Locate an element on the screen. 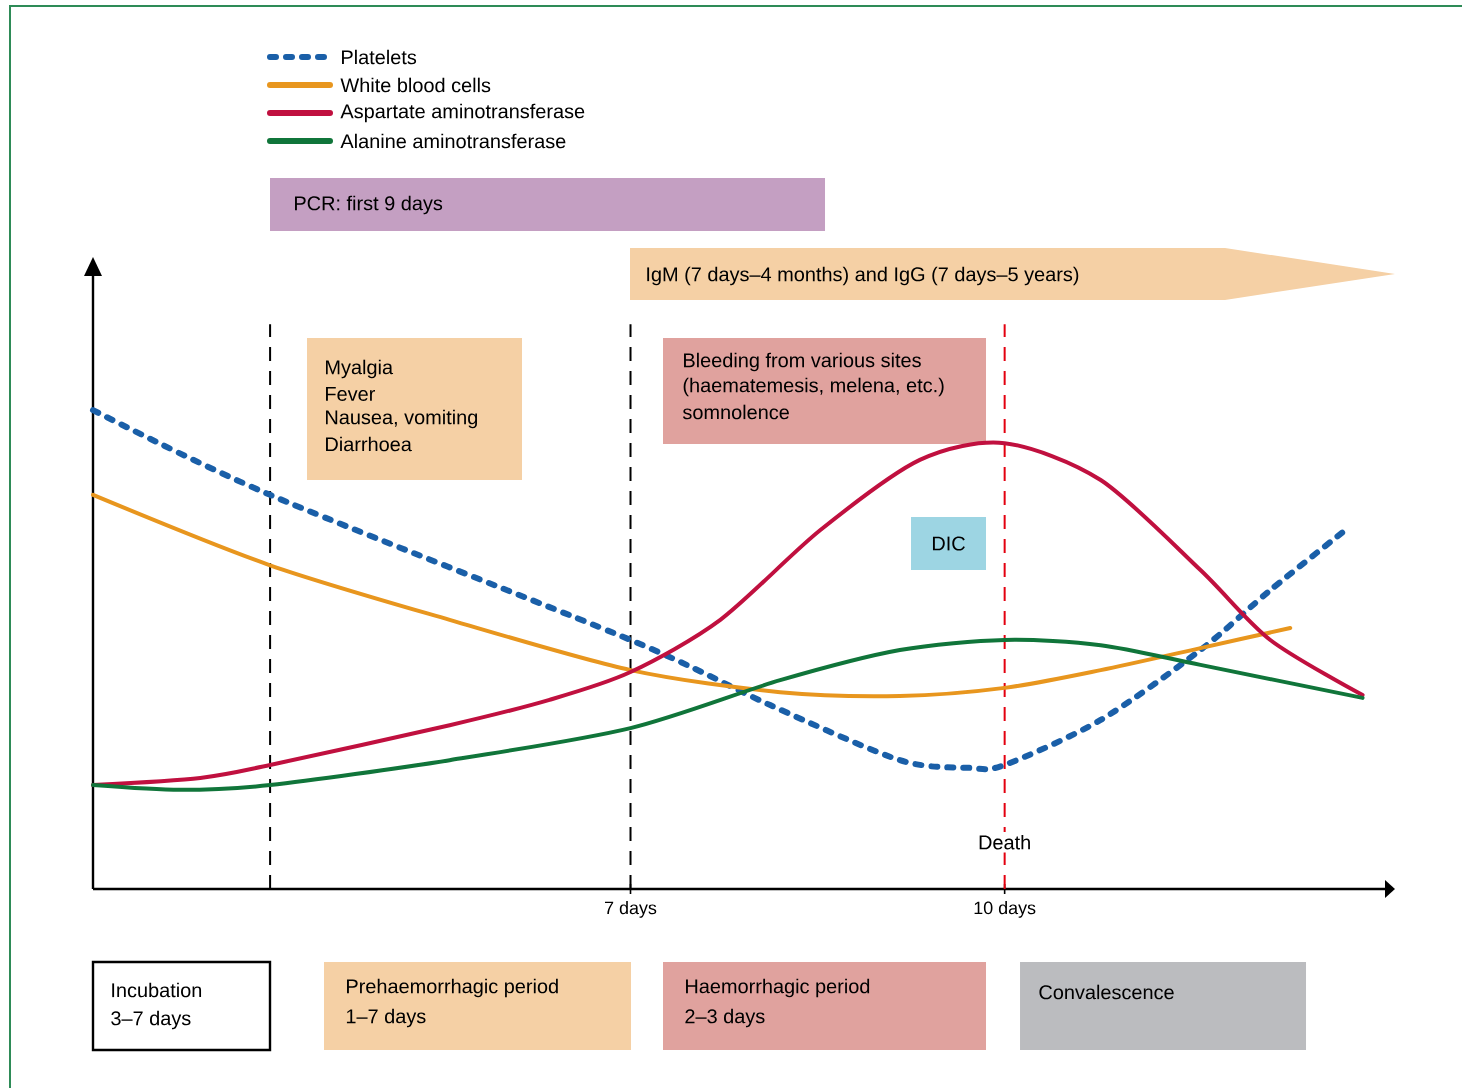  annotation: somnolence is located at coordinates (735, 412).